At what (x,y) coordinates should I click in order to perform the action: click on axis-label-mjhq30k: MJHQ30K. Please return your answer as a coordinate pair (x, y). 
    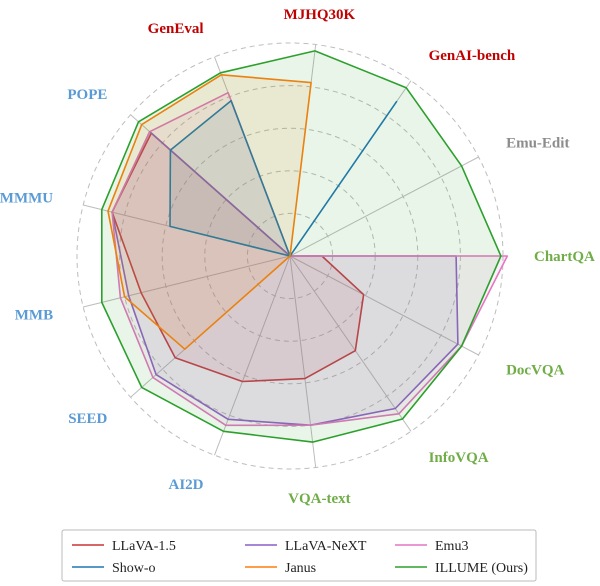
    Looking at the image, I should click on (320, 15).